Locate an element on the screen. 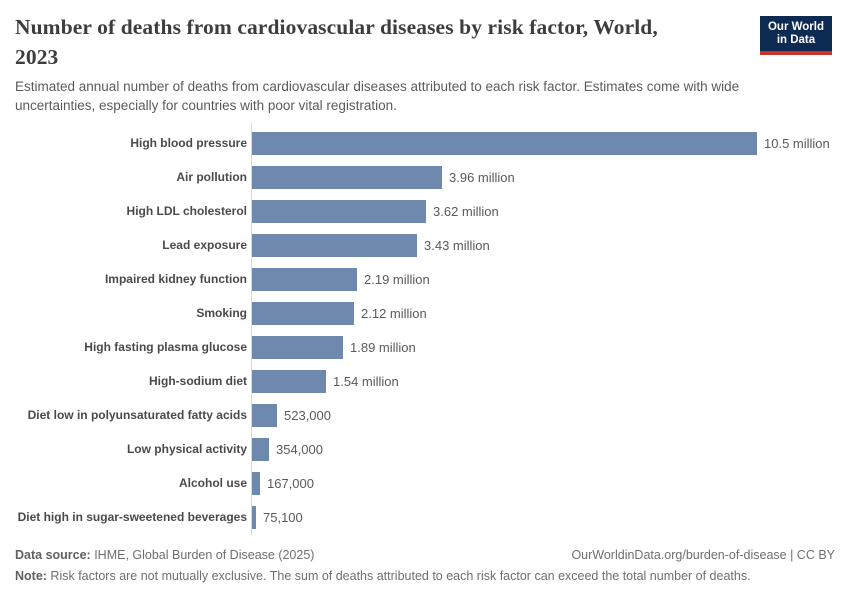 The image size is (850, 600). value-label: 3.96 million is located at coordinates (482, 177).